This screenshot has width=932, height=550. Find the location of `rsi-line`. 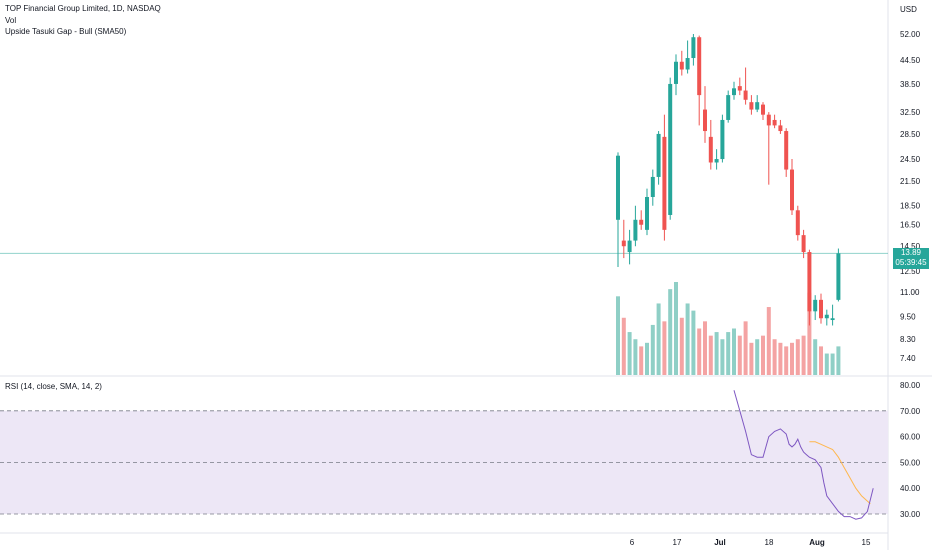

rsi-line is located at coordinates (803, 455).